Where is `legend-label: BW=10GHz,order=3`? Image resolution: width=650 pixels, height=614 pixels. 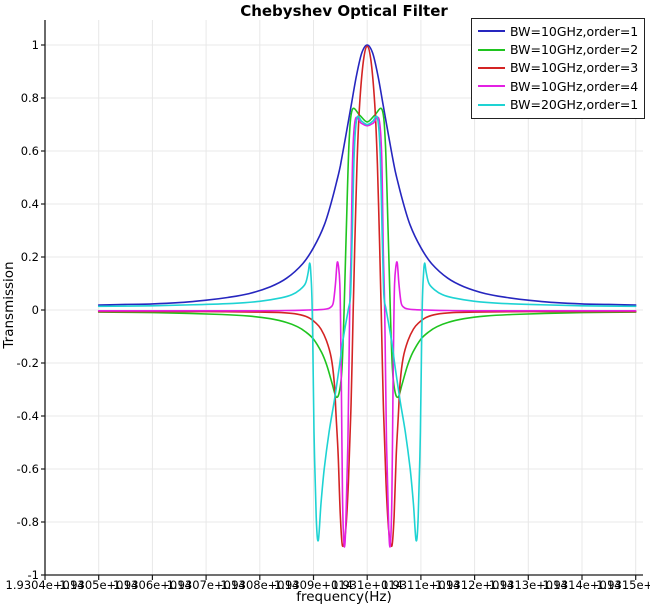 legend-label: BW=10GHz,order=3 is located at coordinates (574, 68).